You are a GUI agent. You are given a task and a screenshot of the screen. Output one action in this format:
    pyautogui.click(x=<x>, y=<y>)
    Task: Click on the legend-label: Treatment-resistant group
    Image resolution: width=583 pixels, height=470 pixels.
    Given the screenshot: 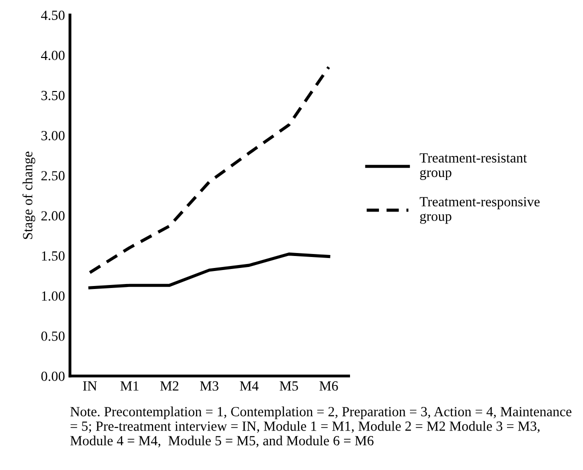 What is the action you would take?
    pyautogui.click(x=473, y=166)
    